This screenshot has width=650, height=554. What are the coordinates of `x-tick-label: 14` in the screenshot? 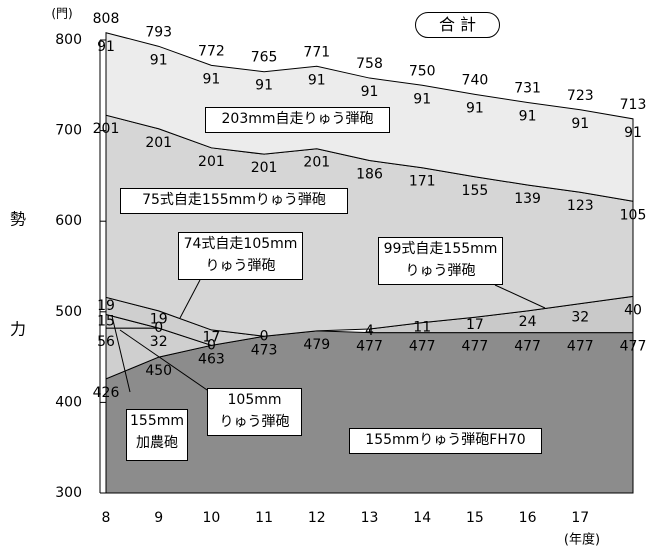 It's located at (422, 518).